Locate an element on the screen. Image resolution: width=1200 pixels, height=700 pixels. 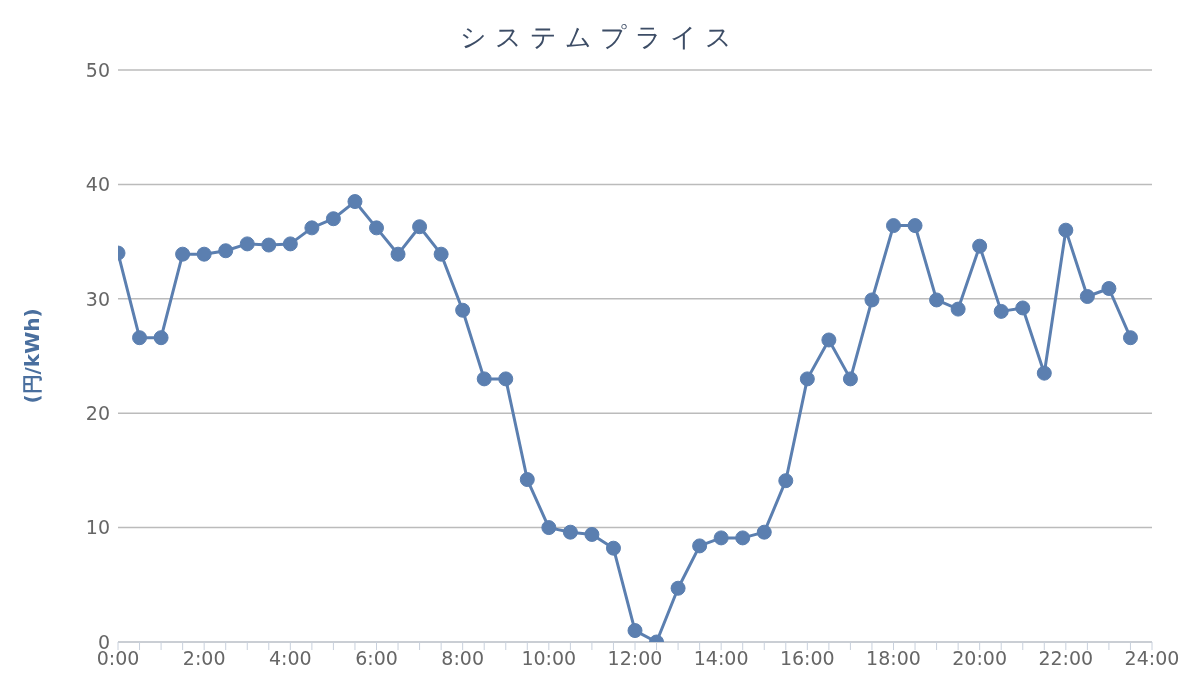
y-axis-title: (円/kWh) is located at coordinates (32, 356).